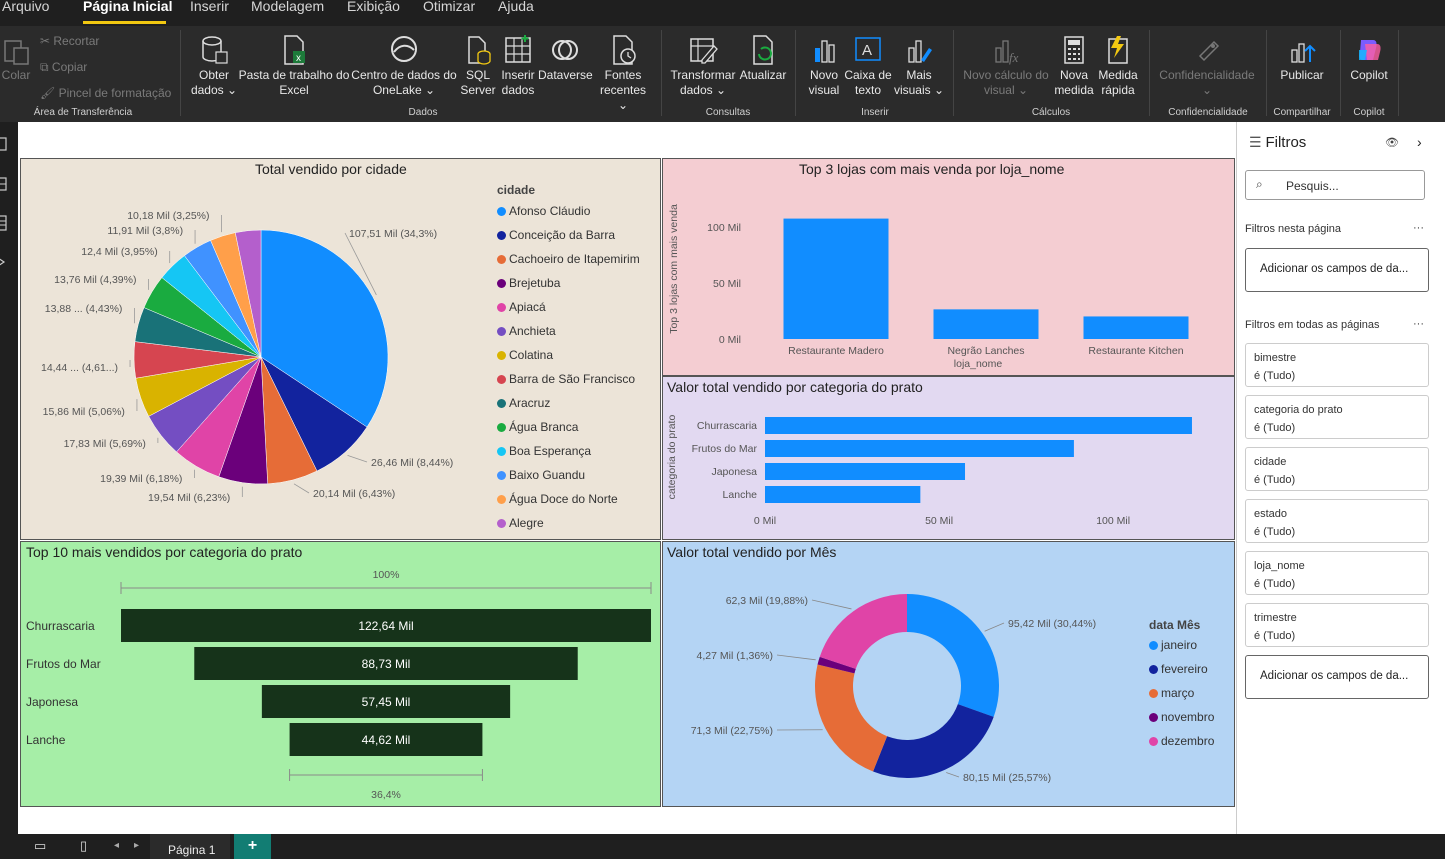 This screenshot has height=859, width=1445. Describe the element at coordinates (63, 67) in the screenshot. I see `copy-button: ⧉ Copiar` at that location.